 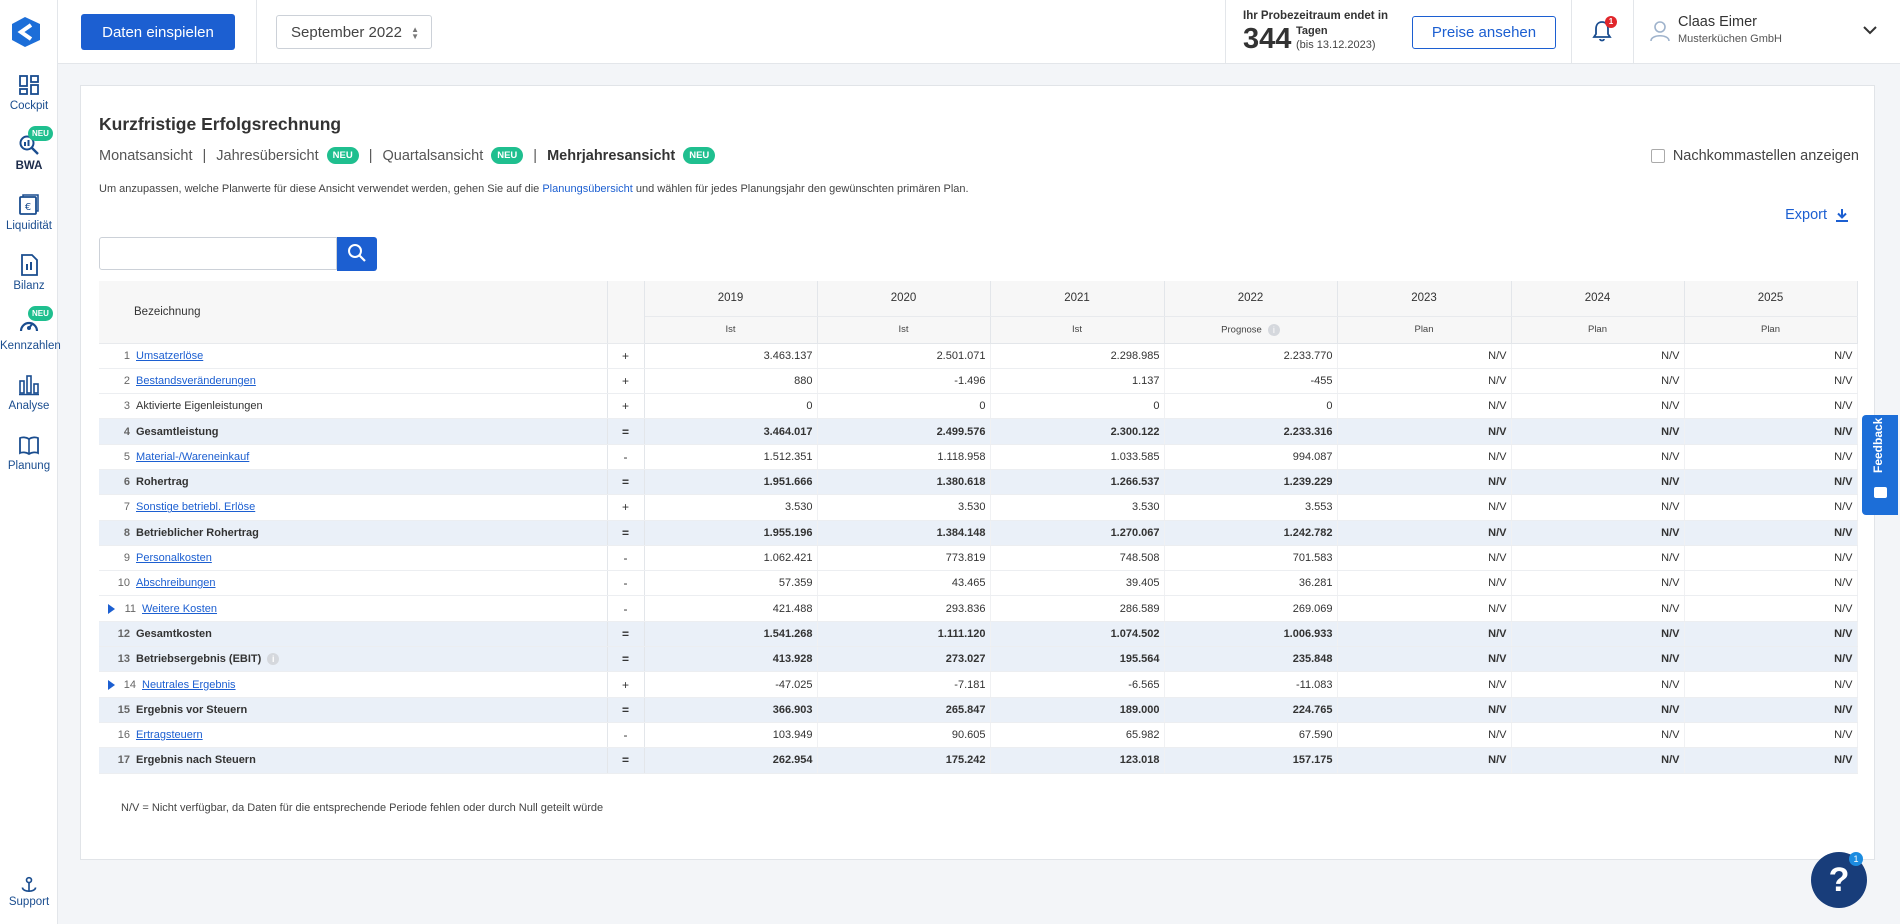 What do you see at coordinates (1880, 465) in the screenshot?
I see `feedback-tab: Feedback` at bounding box center [1880, 465].